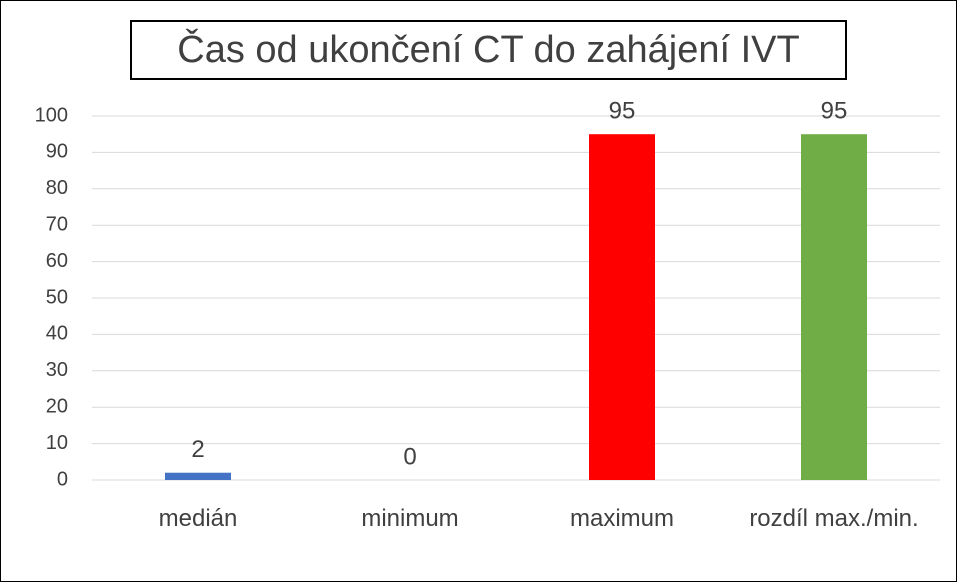  What do you see at coordinates (57, 297) in the screenshot?
I see `y-tick-label: 50` at bounding box center [57, 297].